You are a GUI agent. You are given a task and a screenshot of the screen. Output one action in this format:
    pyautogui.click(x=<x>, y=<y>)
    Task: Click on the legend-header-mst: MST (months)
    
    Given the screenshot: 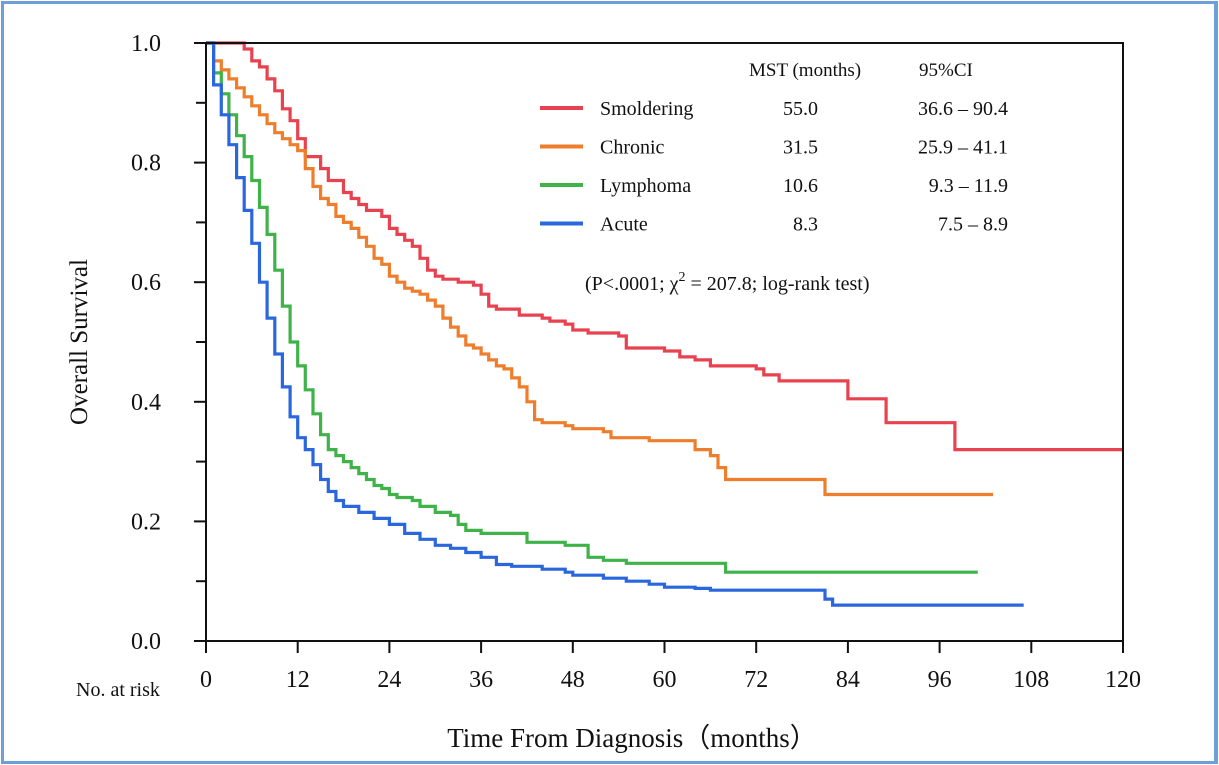 What is the action you would take?
    pyautogui.click(x=805, y=70)
    